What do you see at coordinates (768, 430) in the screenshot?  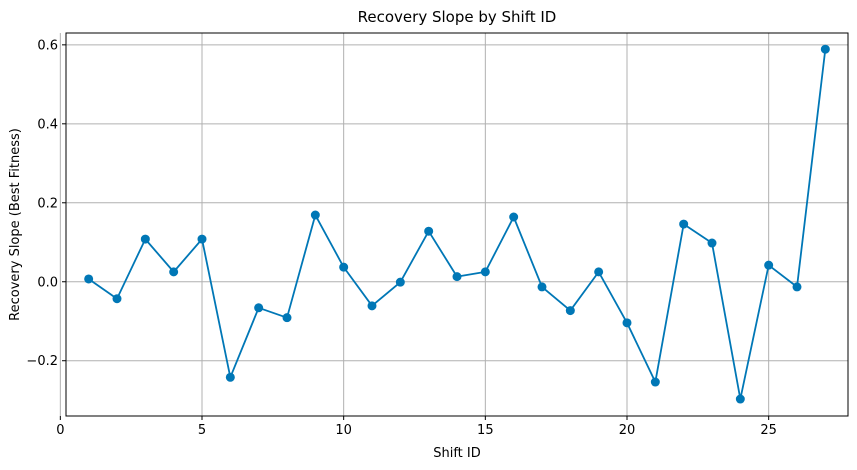 I see `x-tick-label: 25` at bounding box center [768, 430].